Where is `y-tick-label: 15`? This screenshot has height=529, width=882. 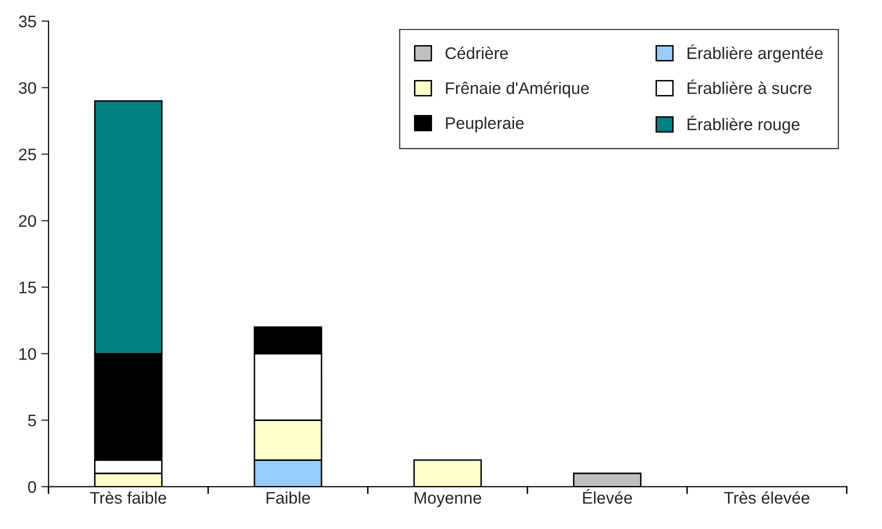 y-tick-label: 15 is located at coordinates (27, 288).